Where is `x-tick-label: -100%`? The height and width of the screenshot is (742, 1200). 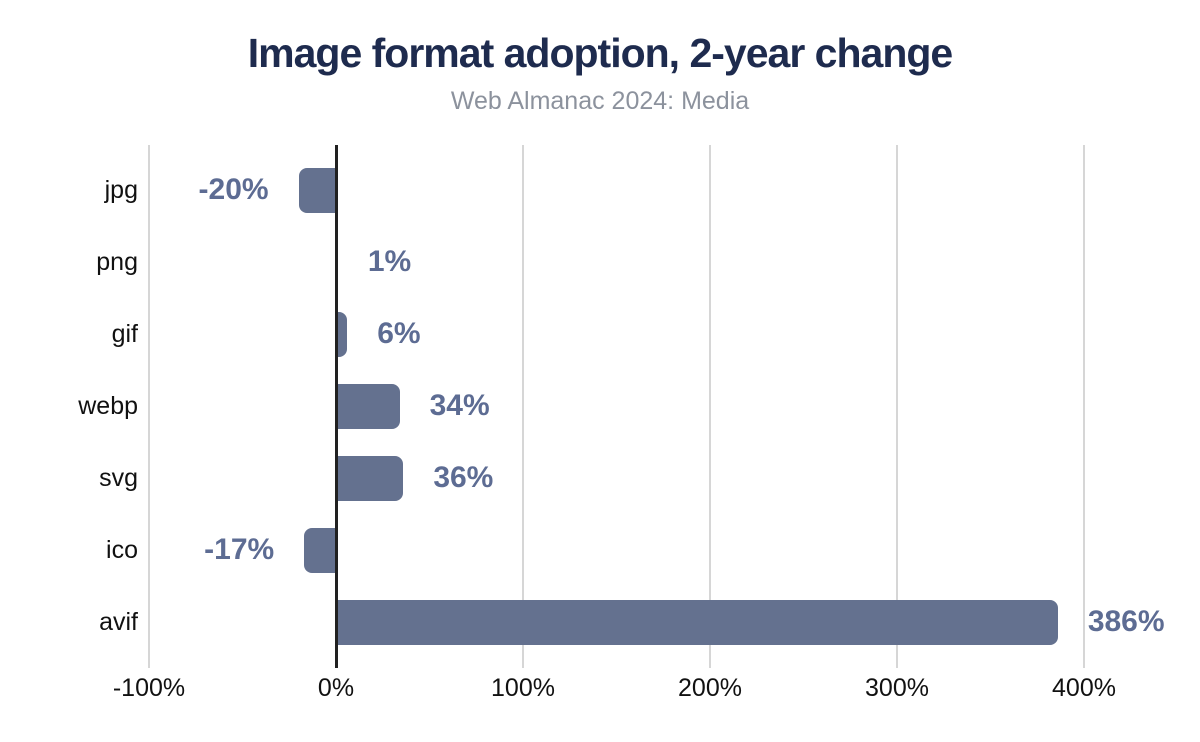 x-tick-label: -100% is located at coordinates (149, 688).